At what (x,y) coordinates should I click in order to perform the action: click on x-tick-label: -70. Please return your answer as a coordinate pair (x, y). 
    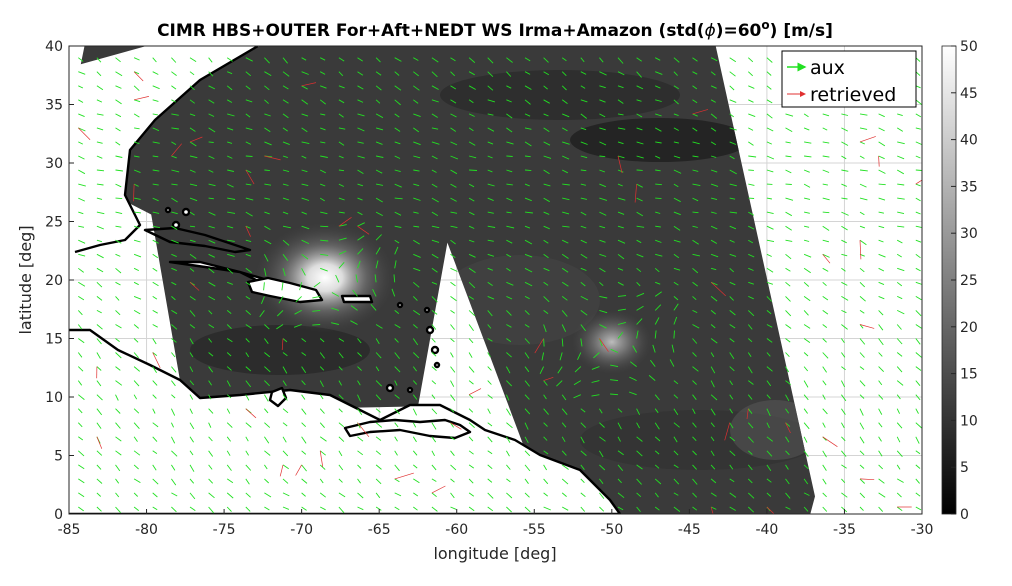
    Looking at the image, I should click on (301, 530).